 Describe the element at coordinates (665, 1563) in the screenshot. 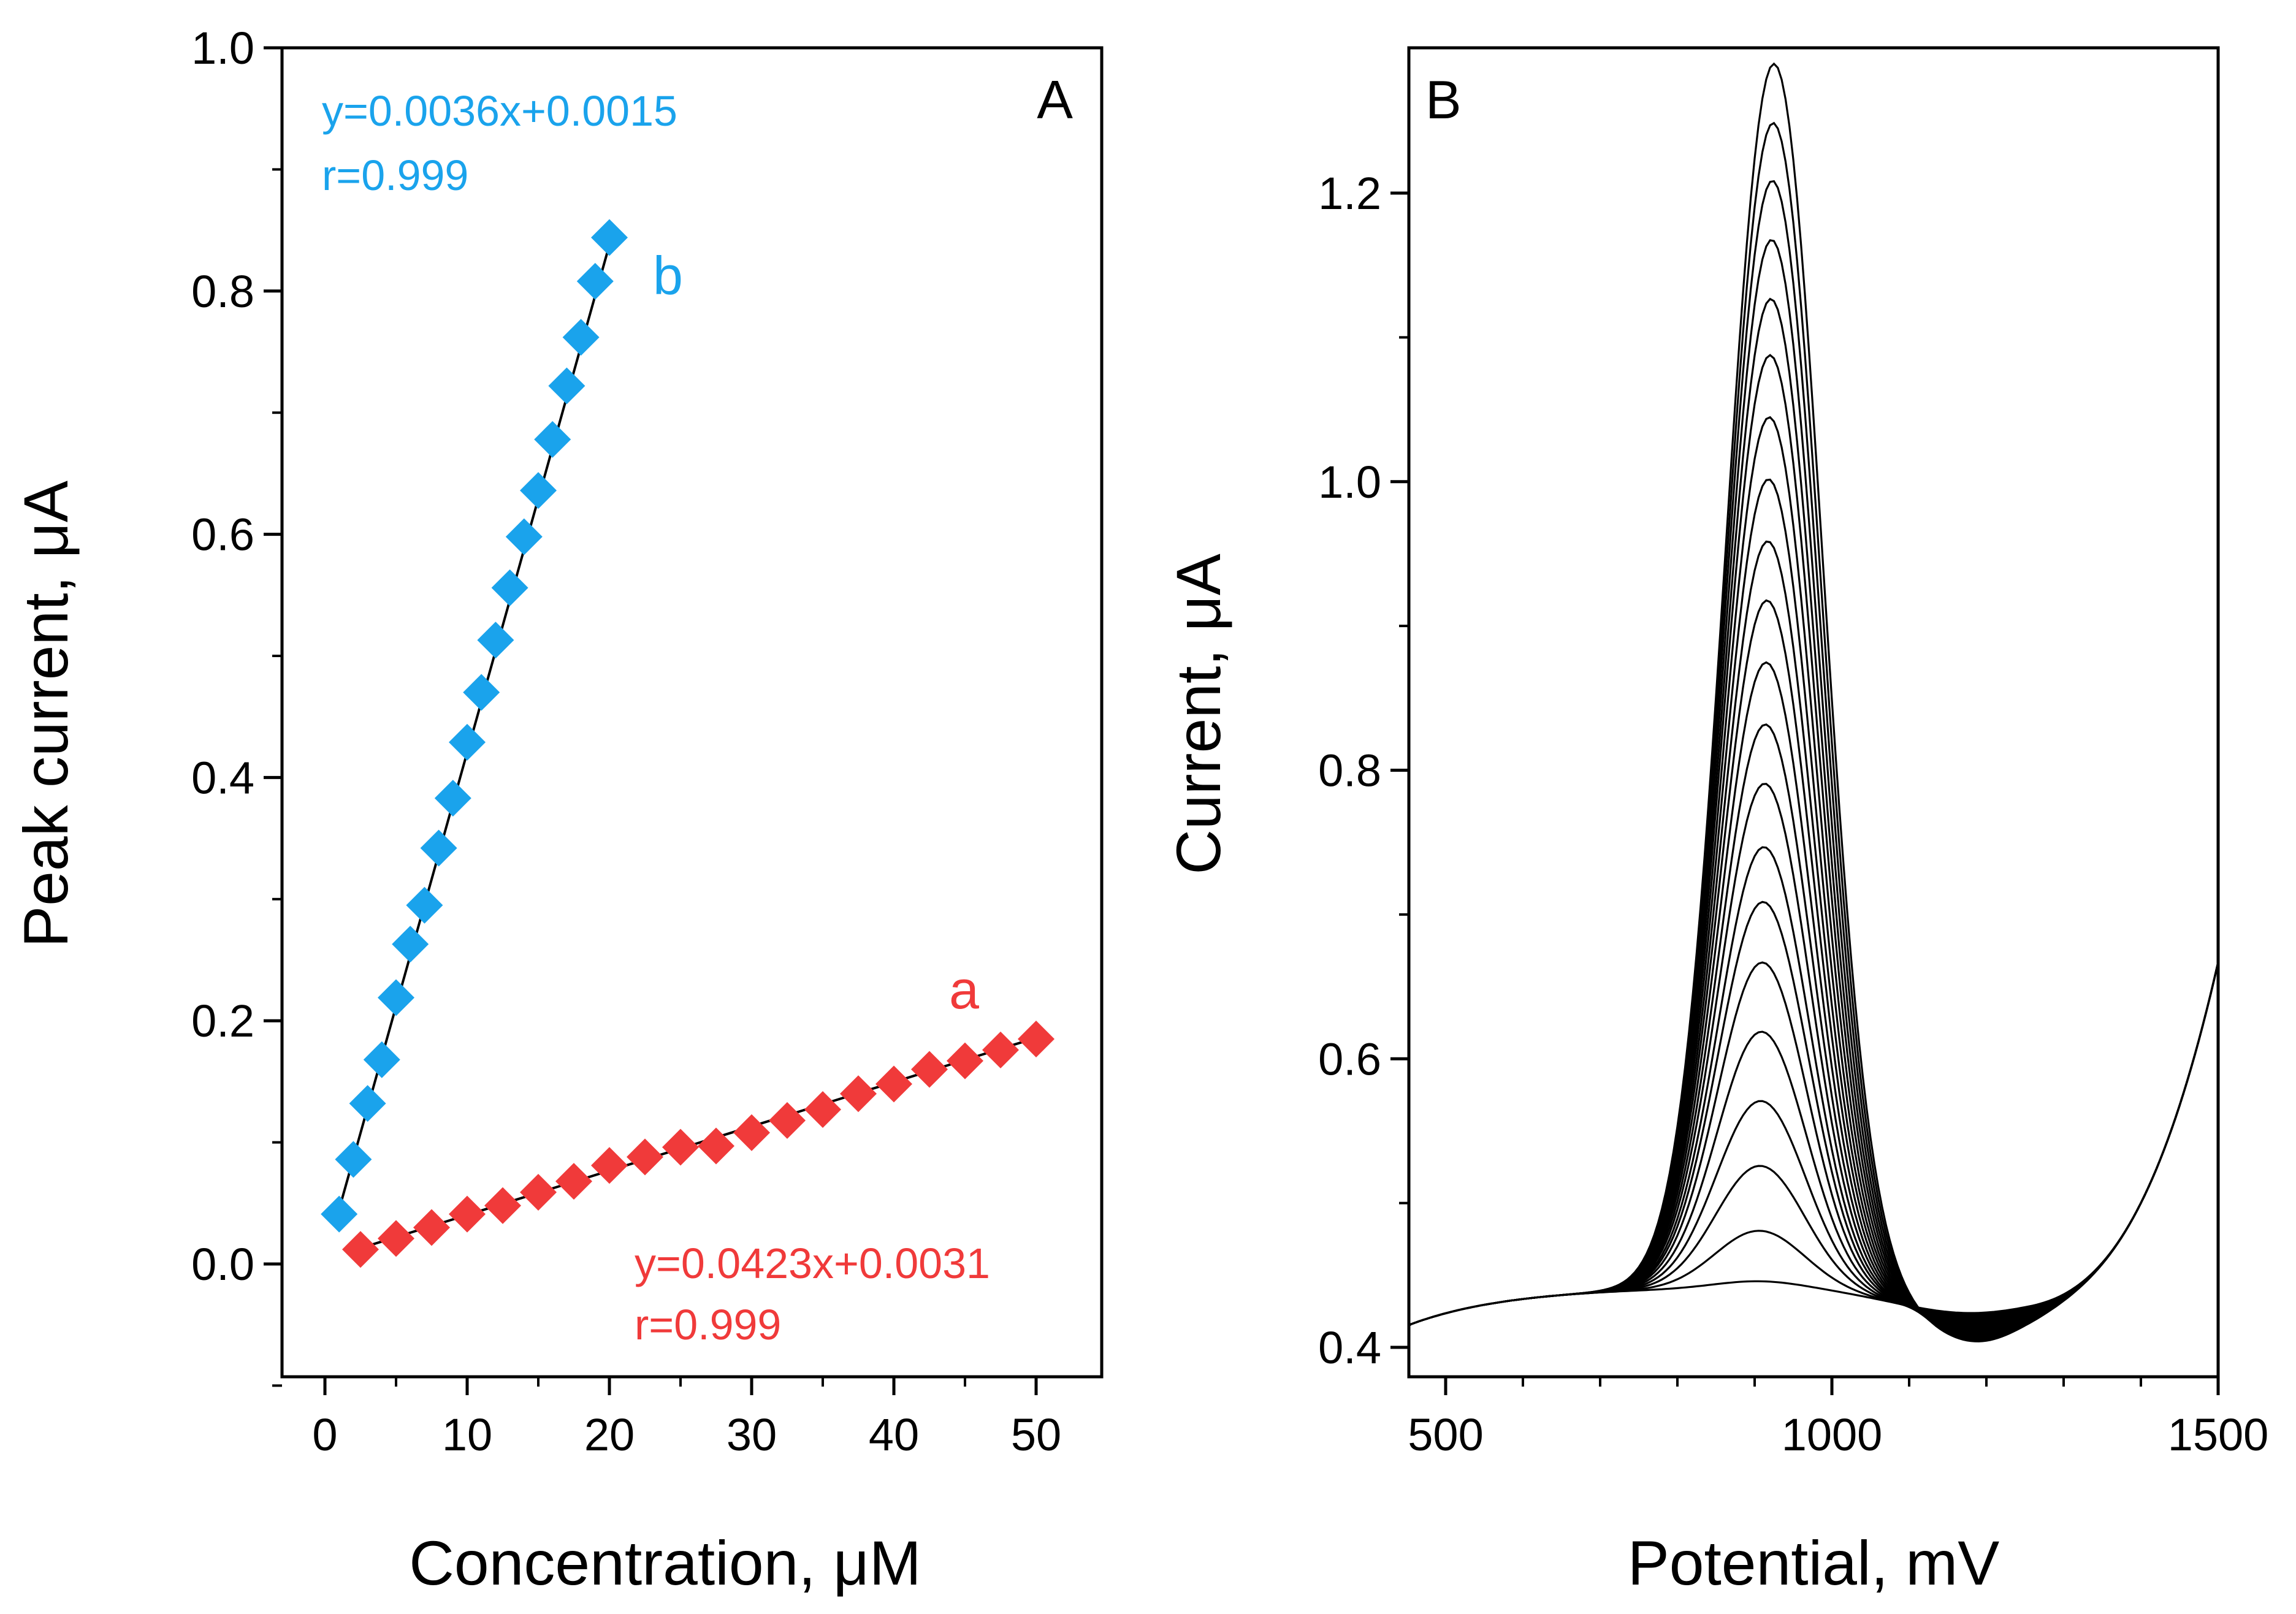

I see `panel-a-x-title: Concentration, μM` at that location.